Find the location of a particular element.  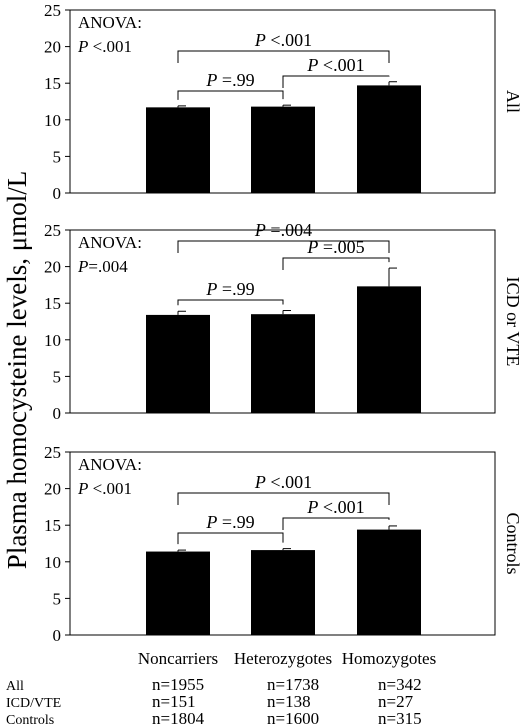

table-cell: n=1804 is located at coordinates (178, 718).